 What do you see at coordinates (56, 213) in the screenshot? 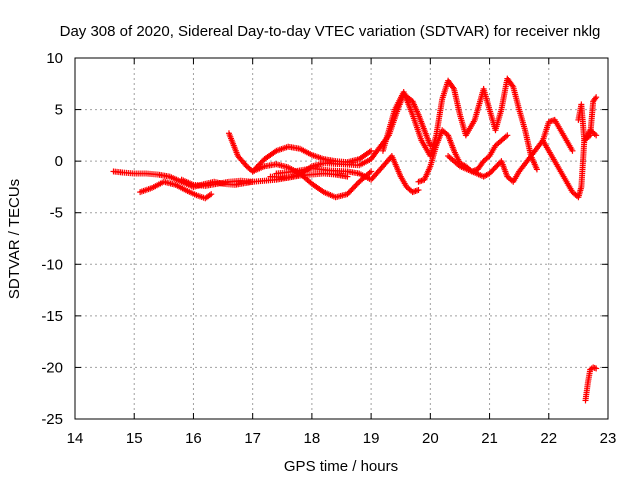
I see `y-tick-label: -5` at bounding box center [56, 213].